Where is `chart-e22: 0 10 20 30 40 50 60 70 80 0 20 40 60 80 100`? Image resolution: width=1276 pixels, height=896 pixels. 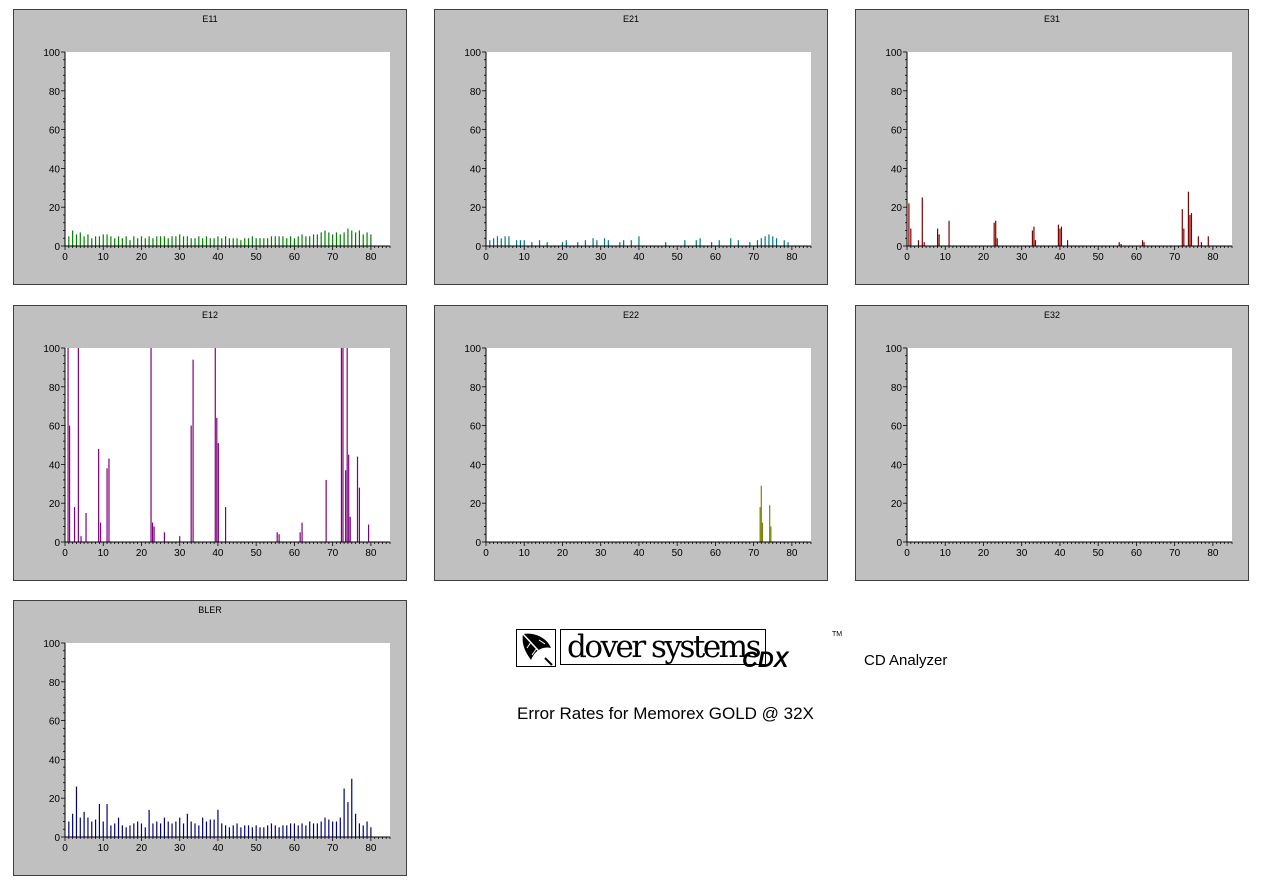
chart-e22: 0 10 20 30 40 50 60 70 80 0 20 40 60 80 100 is located at coordinates (638, 451).